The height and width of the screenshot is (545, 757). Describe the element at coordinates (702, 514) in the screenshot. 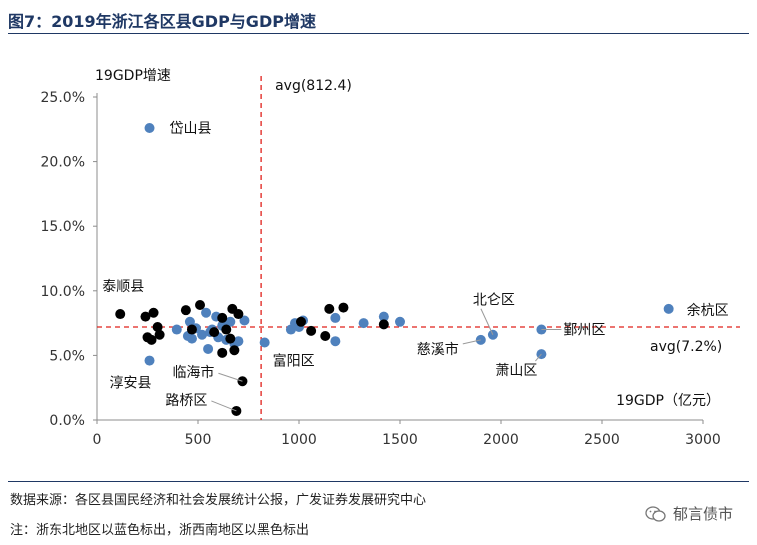

I see `watermark-text: 郁言债市` at that location.